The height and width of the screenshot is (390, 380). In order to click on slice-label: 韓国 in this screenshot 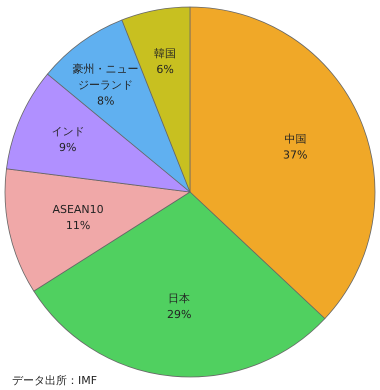, I will do `click(165, 53)`.